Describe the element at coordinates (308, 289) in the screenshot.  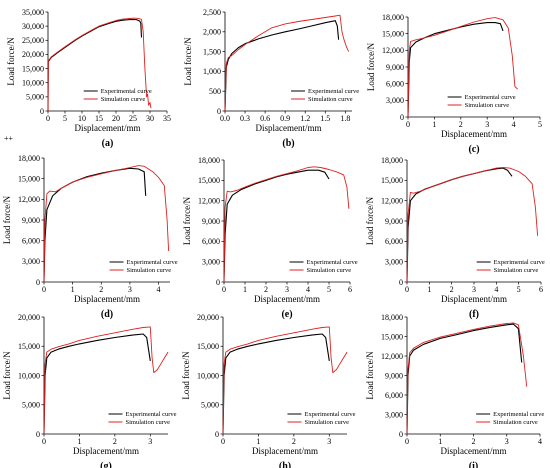
I see `x-tick-label: 4` at that location.